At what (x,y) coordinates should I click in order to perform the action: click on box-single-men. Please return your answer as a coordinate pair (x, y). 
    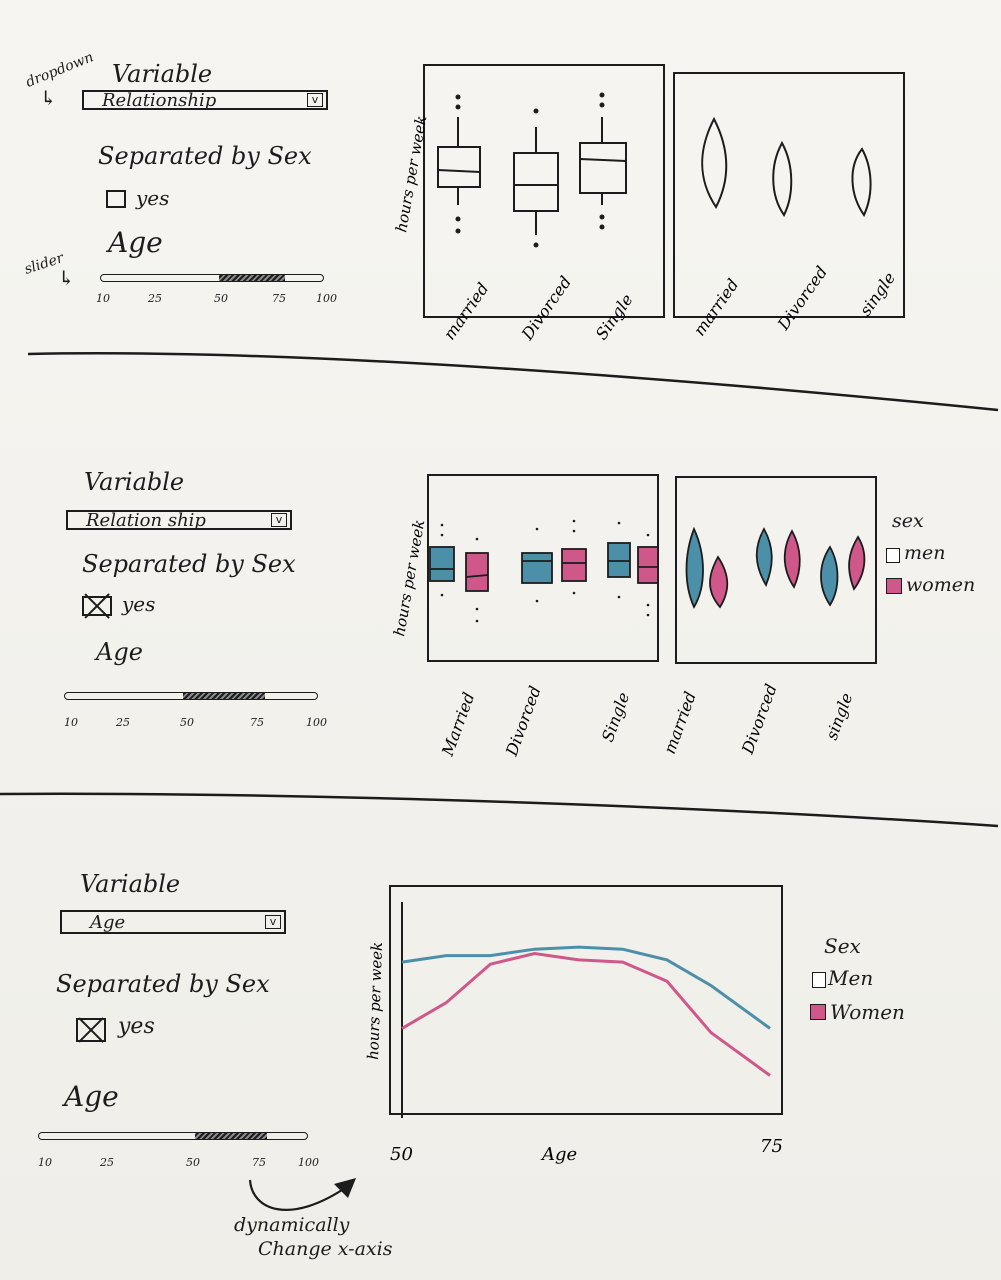
    Looking at the image, I should click on (619, 560).